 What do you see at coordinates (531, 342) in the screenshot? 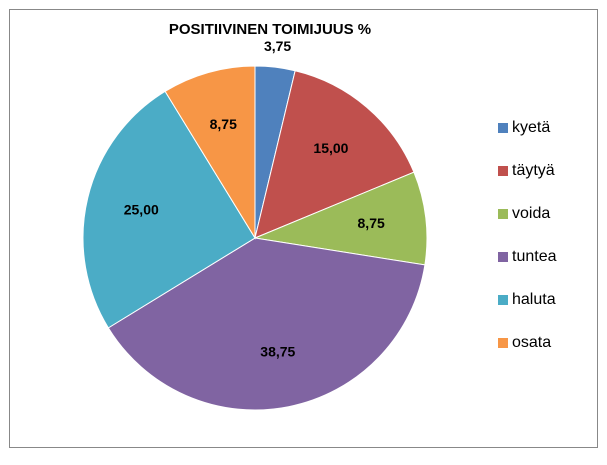
I see `legend-label: osata` at bounding box center [531, 342].